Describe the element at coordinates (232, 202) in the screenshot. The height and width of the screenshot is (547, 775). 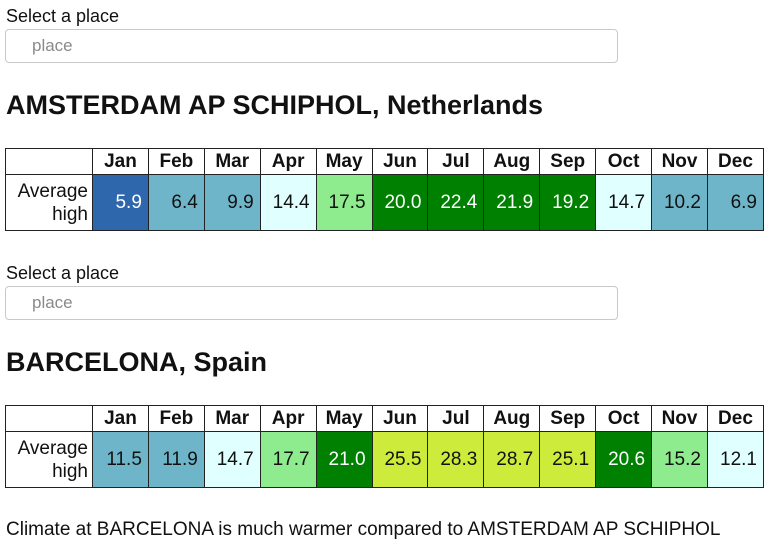
I see `temperature-cell: 9.9` at that location.